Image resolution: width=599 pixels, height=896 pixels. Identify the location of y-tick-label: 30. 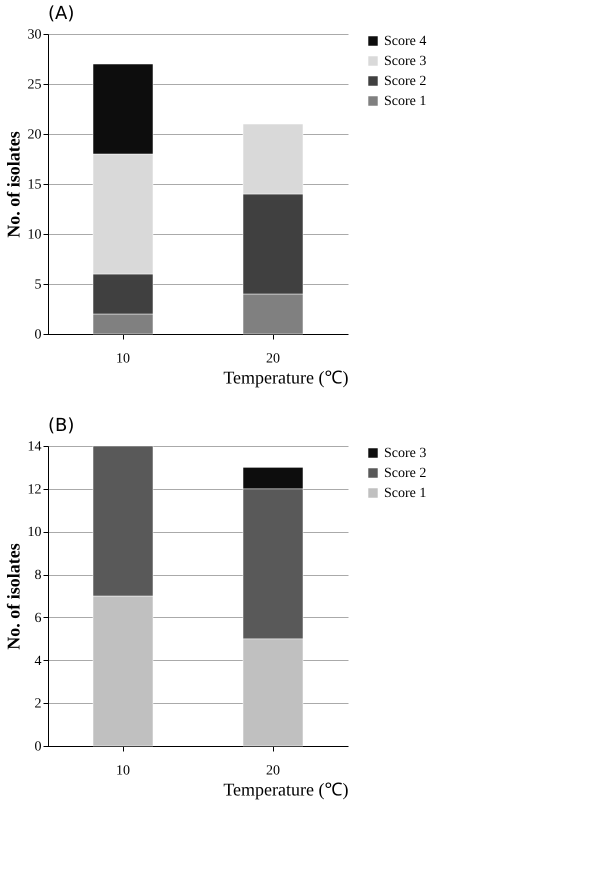
(35, 35).